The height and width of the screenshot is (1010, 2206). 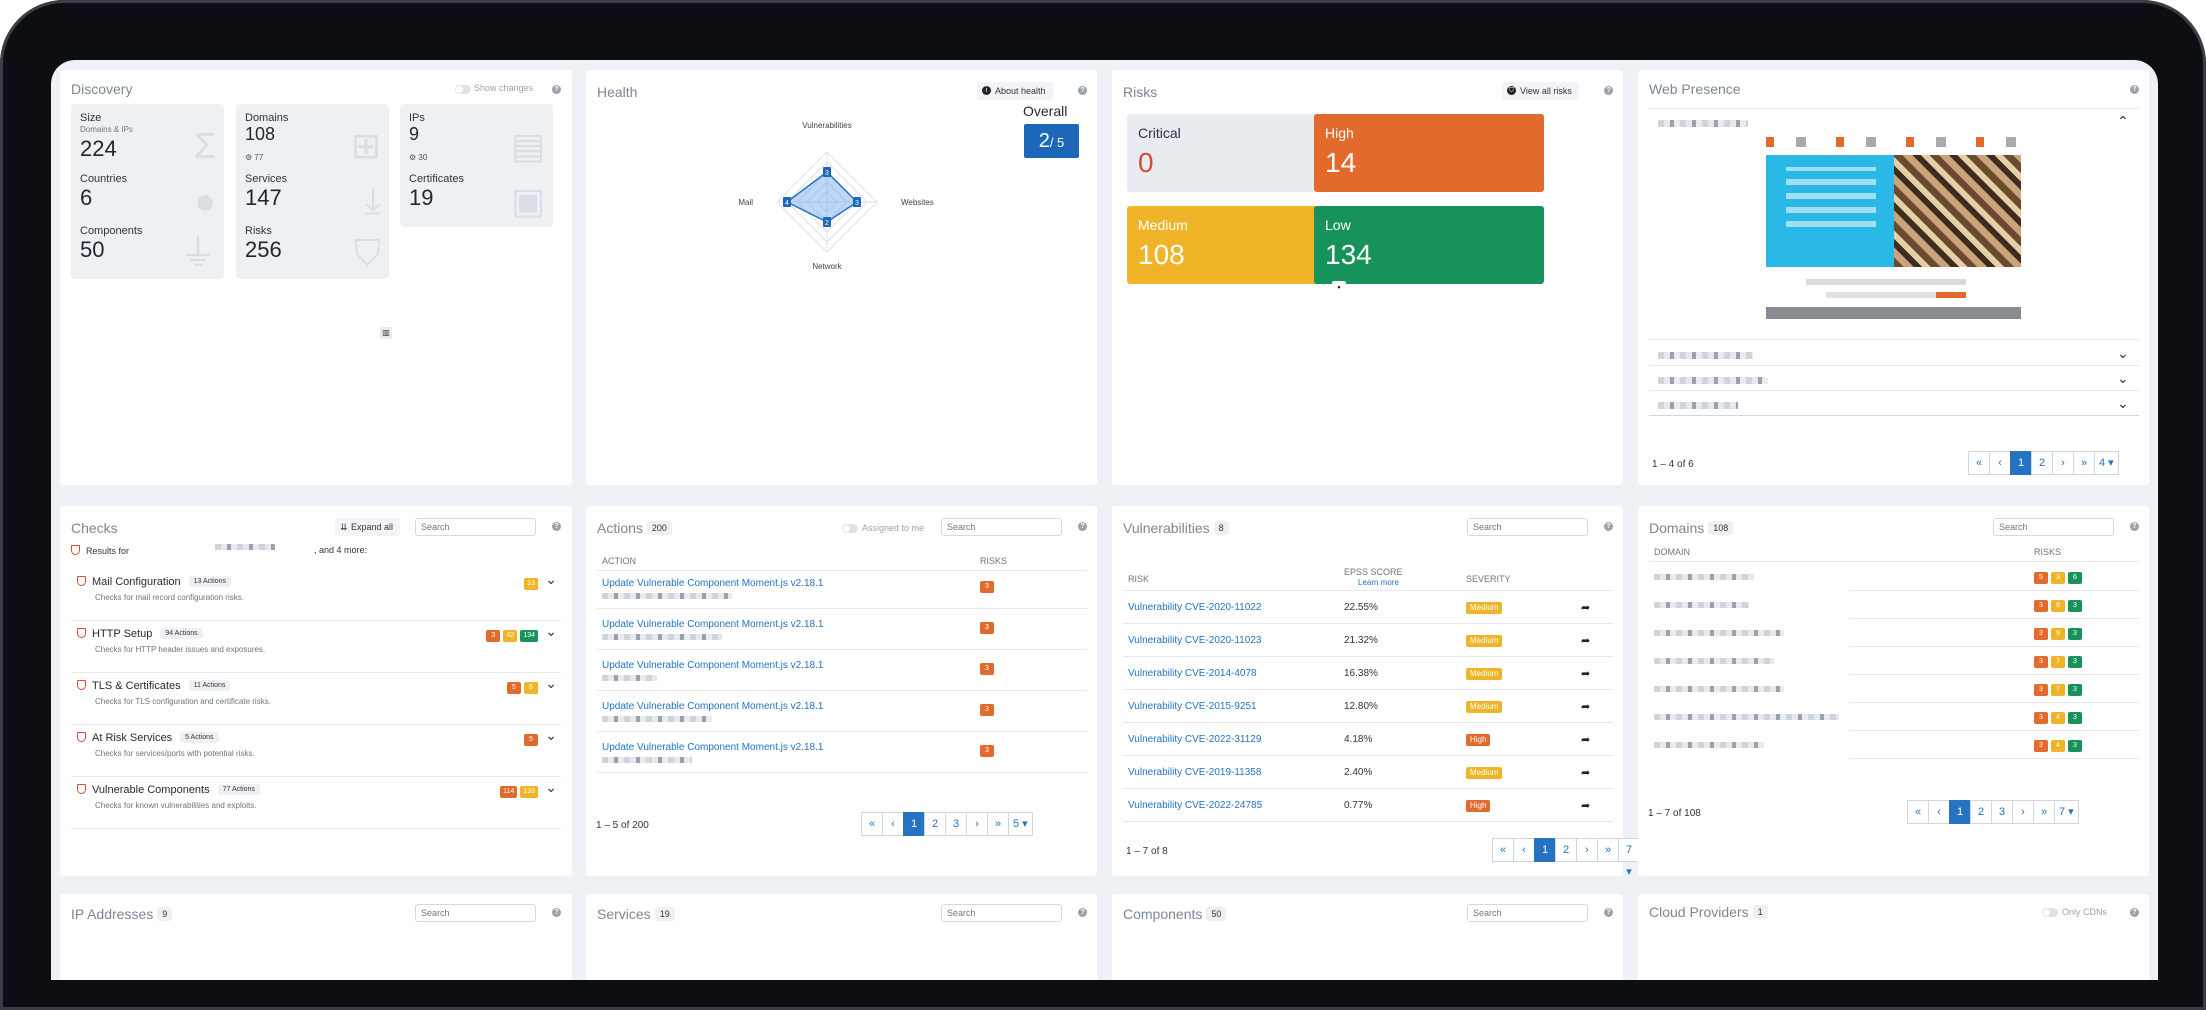 What do you see at coordinates (1488, 579) in the screenshot?
I see `col-severity: SEVERITY` at bounding box center [1488, 579].